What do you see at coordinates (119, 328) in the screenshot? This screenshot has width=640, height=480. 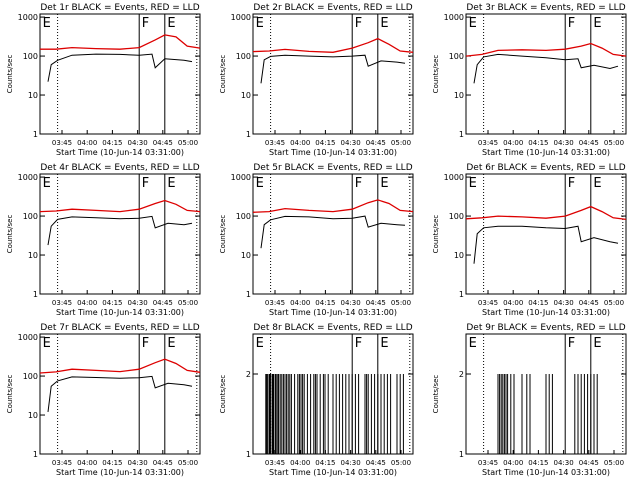 I see `panel-title: Det 7r BLACK = Events, RED = LLD` at bounding box center [119, 328].